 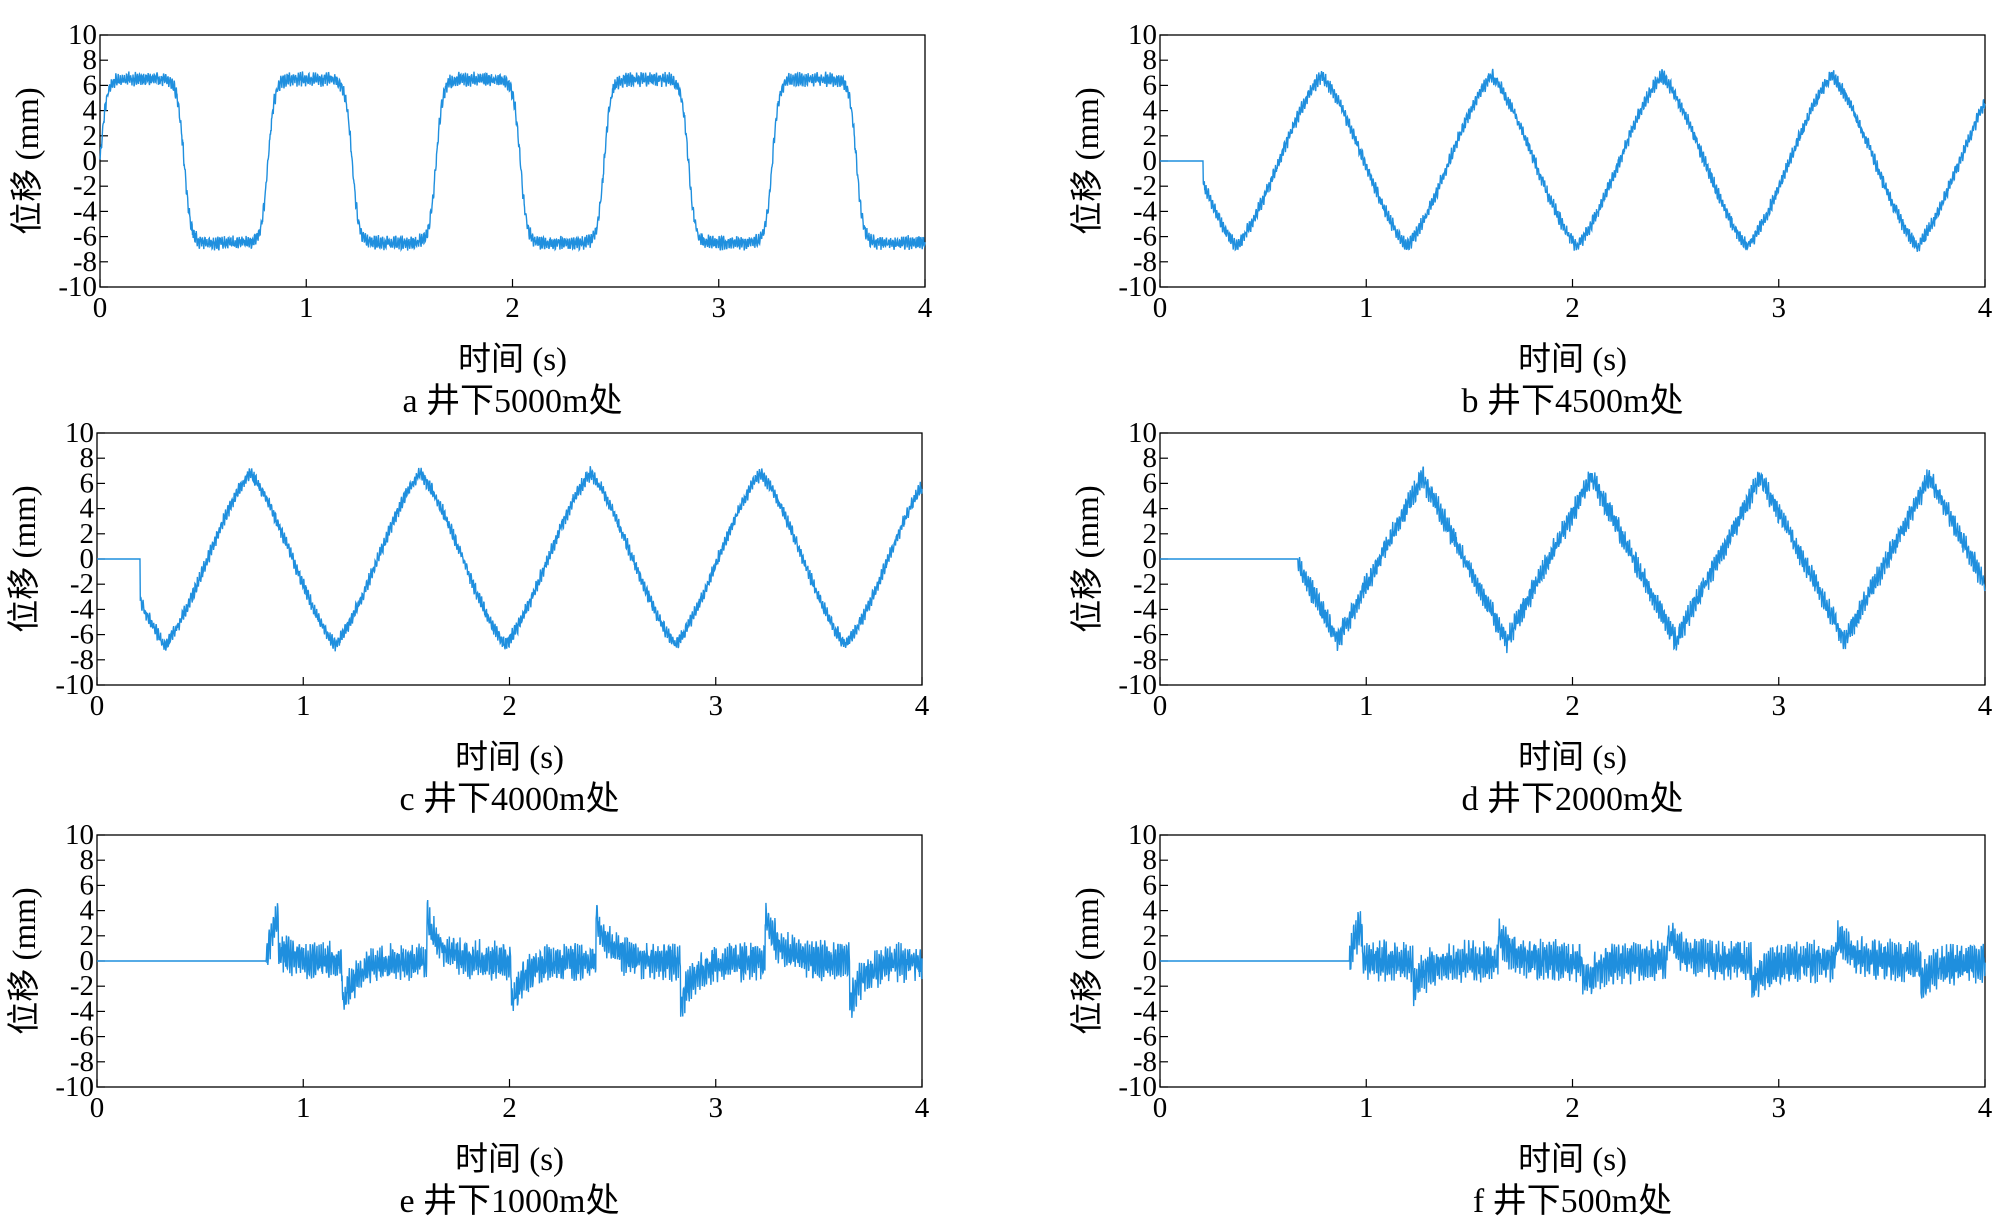 What do you see at coordinates (1572, 1201) in the screenshot?
I see `subplot-caption: f 井下500m处` at bounding box center [1572, 1201].